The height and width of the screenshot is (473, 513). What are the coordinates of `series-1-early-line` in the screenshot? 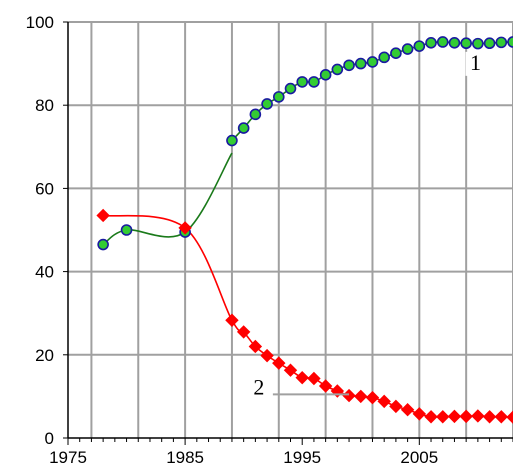 It's located at (167, 199).